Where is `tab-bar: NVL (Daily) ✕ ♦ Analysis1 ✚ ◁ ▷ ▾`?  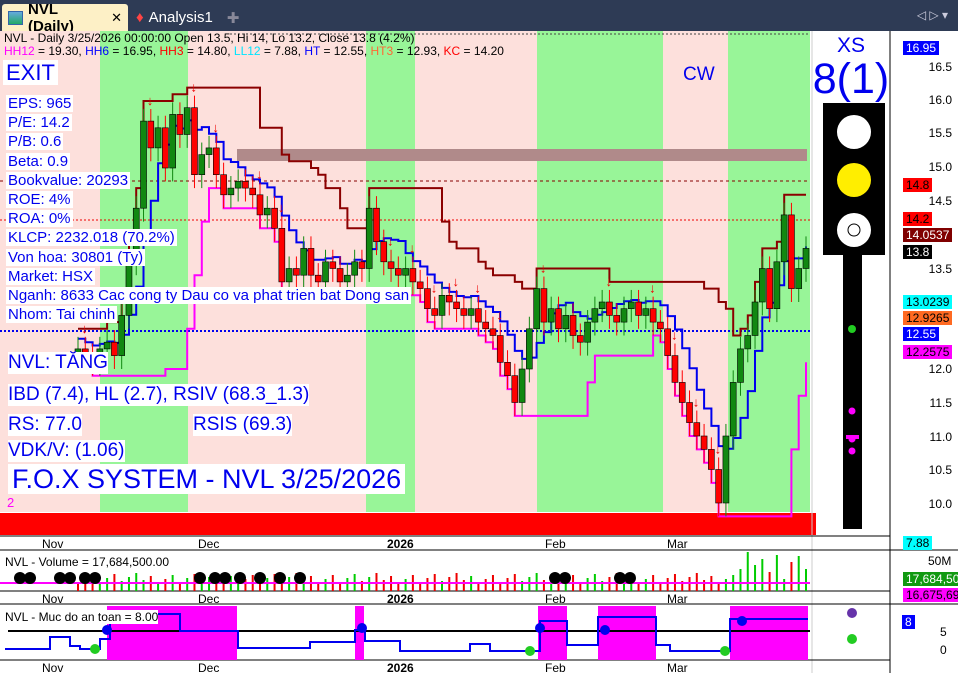 tab-bar: NVL (Daily) ✕ ♦ Analysis1 ✚ ◁ ▷ ▾ is located at coordinates (479, 17).